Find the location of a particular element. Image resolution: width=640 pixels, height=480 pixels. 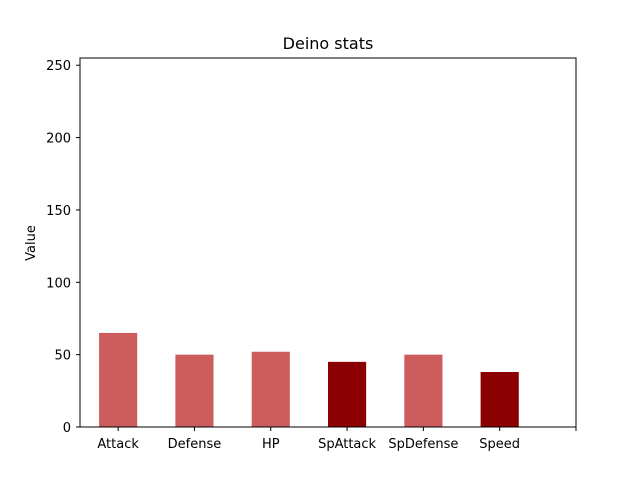

x-tick-label: SpAttack is located at coordinates (347, 444).